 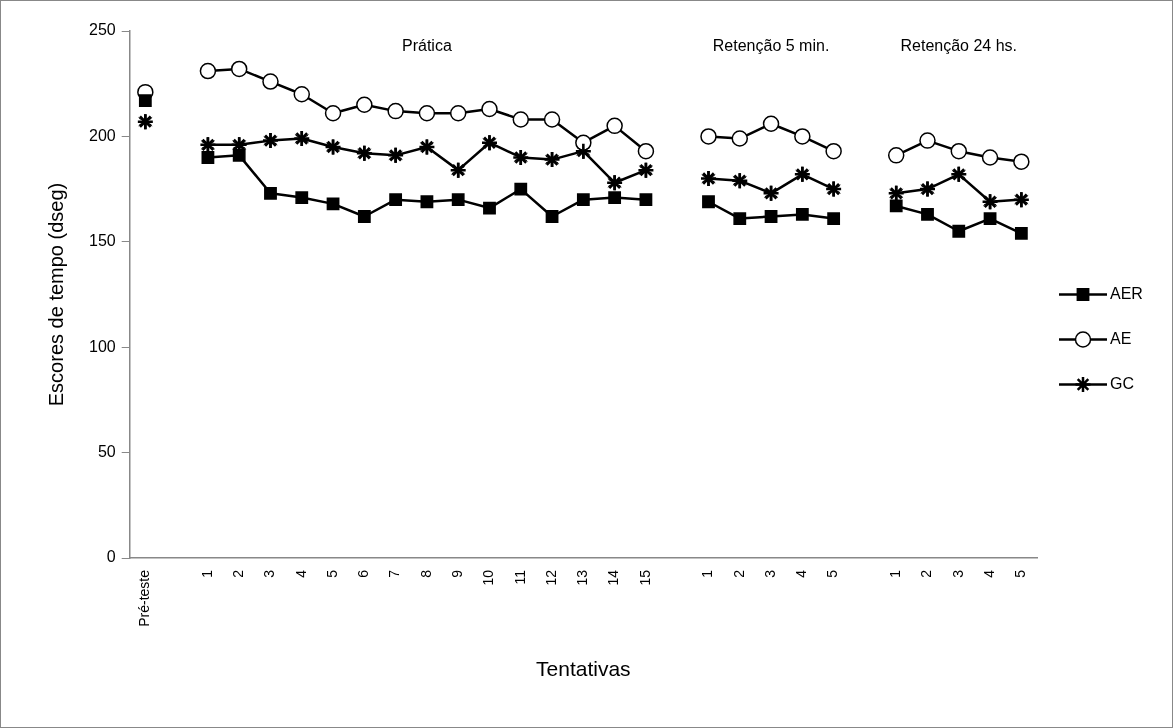 What do you see at coordinates (1122, 383) in the screenshot?
I see `legend-label: GC` at bounding box center [1122, 383].